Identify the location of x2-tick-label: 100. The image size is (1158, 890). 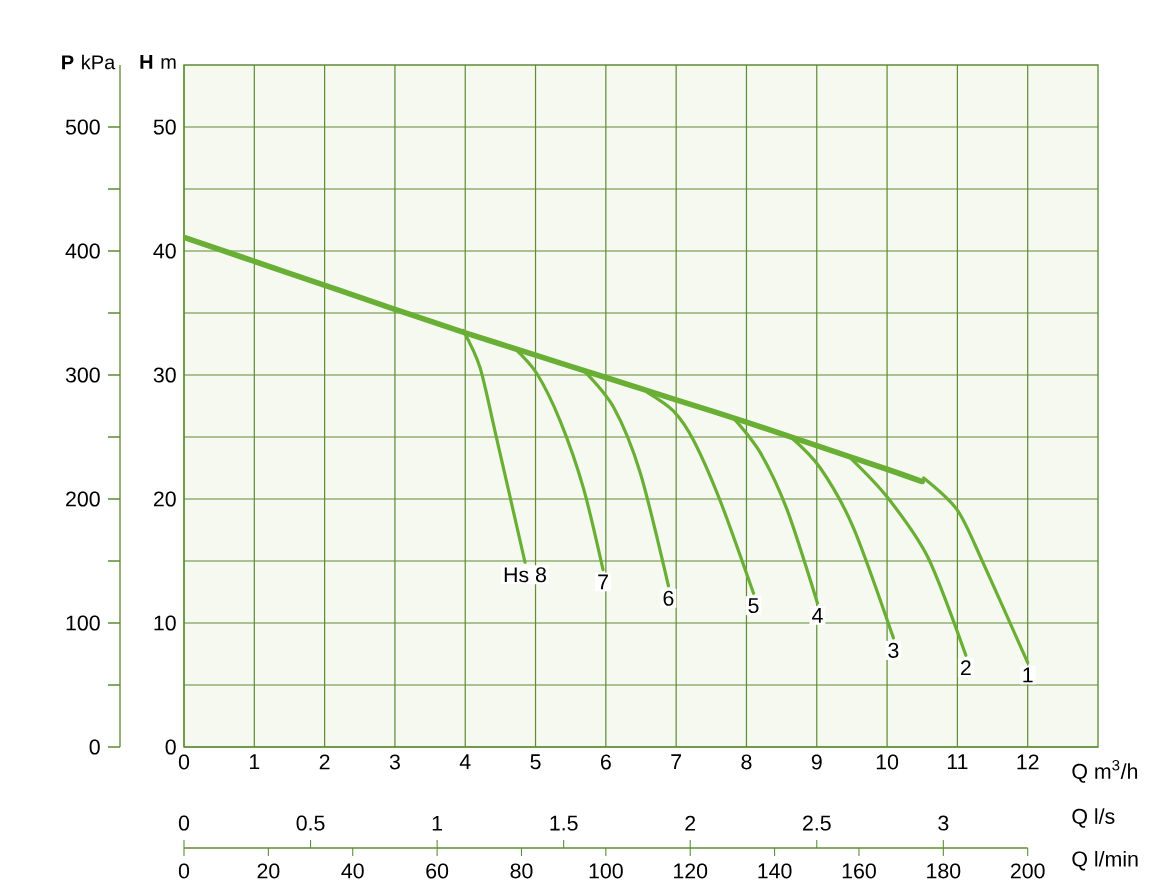
(606, 871).